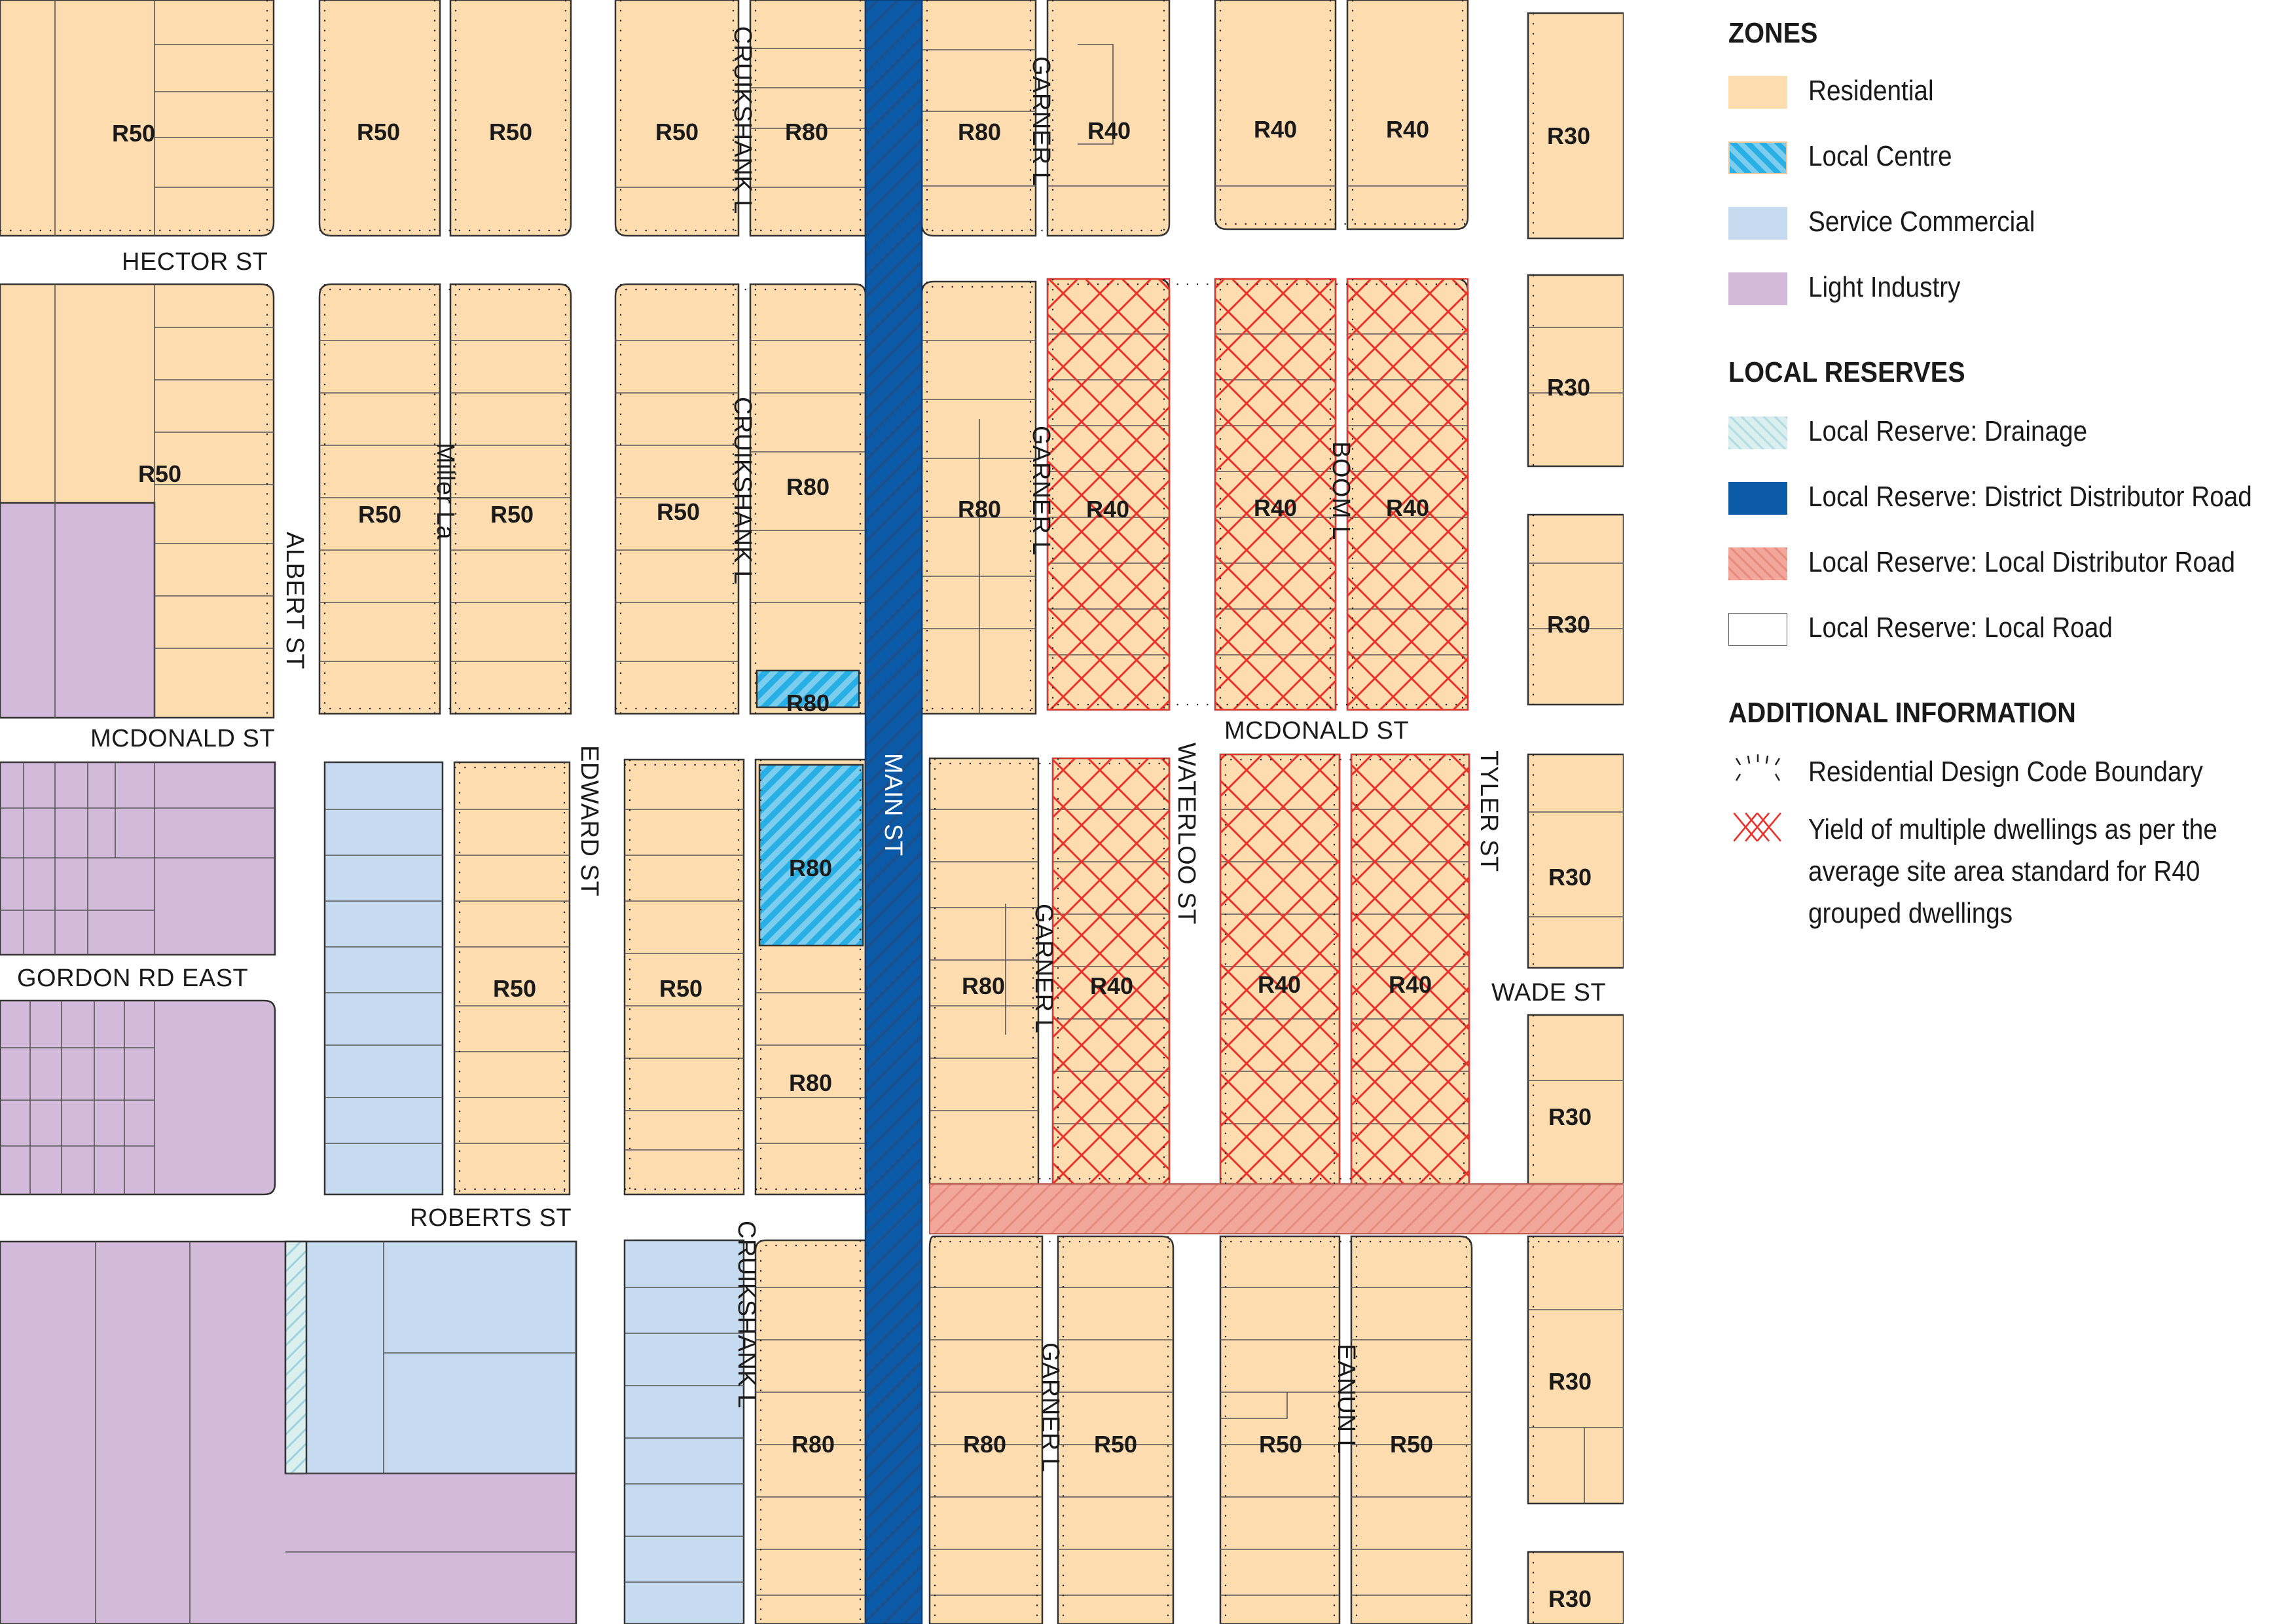 This screenshot has height=1624, width=2296. Describe the element at coordinates (742, 491) in the screenshot. I see `street-label-cruikshank-mid: CRUIKSHANK L` at that location.